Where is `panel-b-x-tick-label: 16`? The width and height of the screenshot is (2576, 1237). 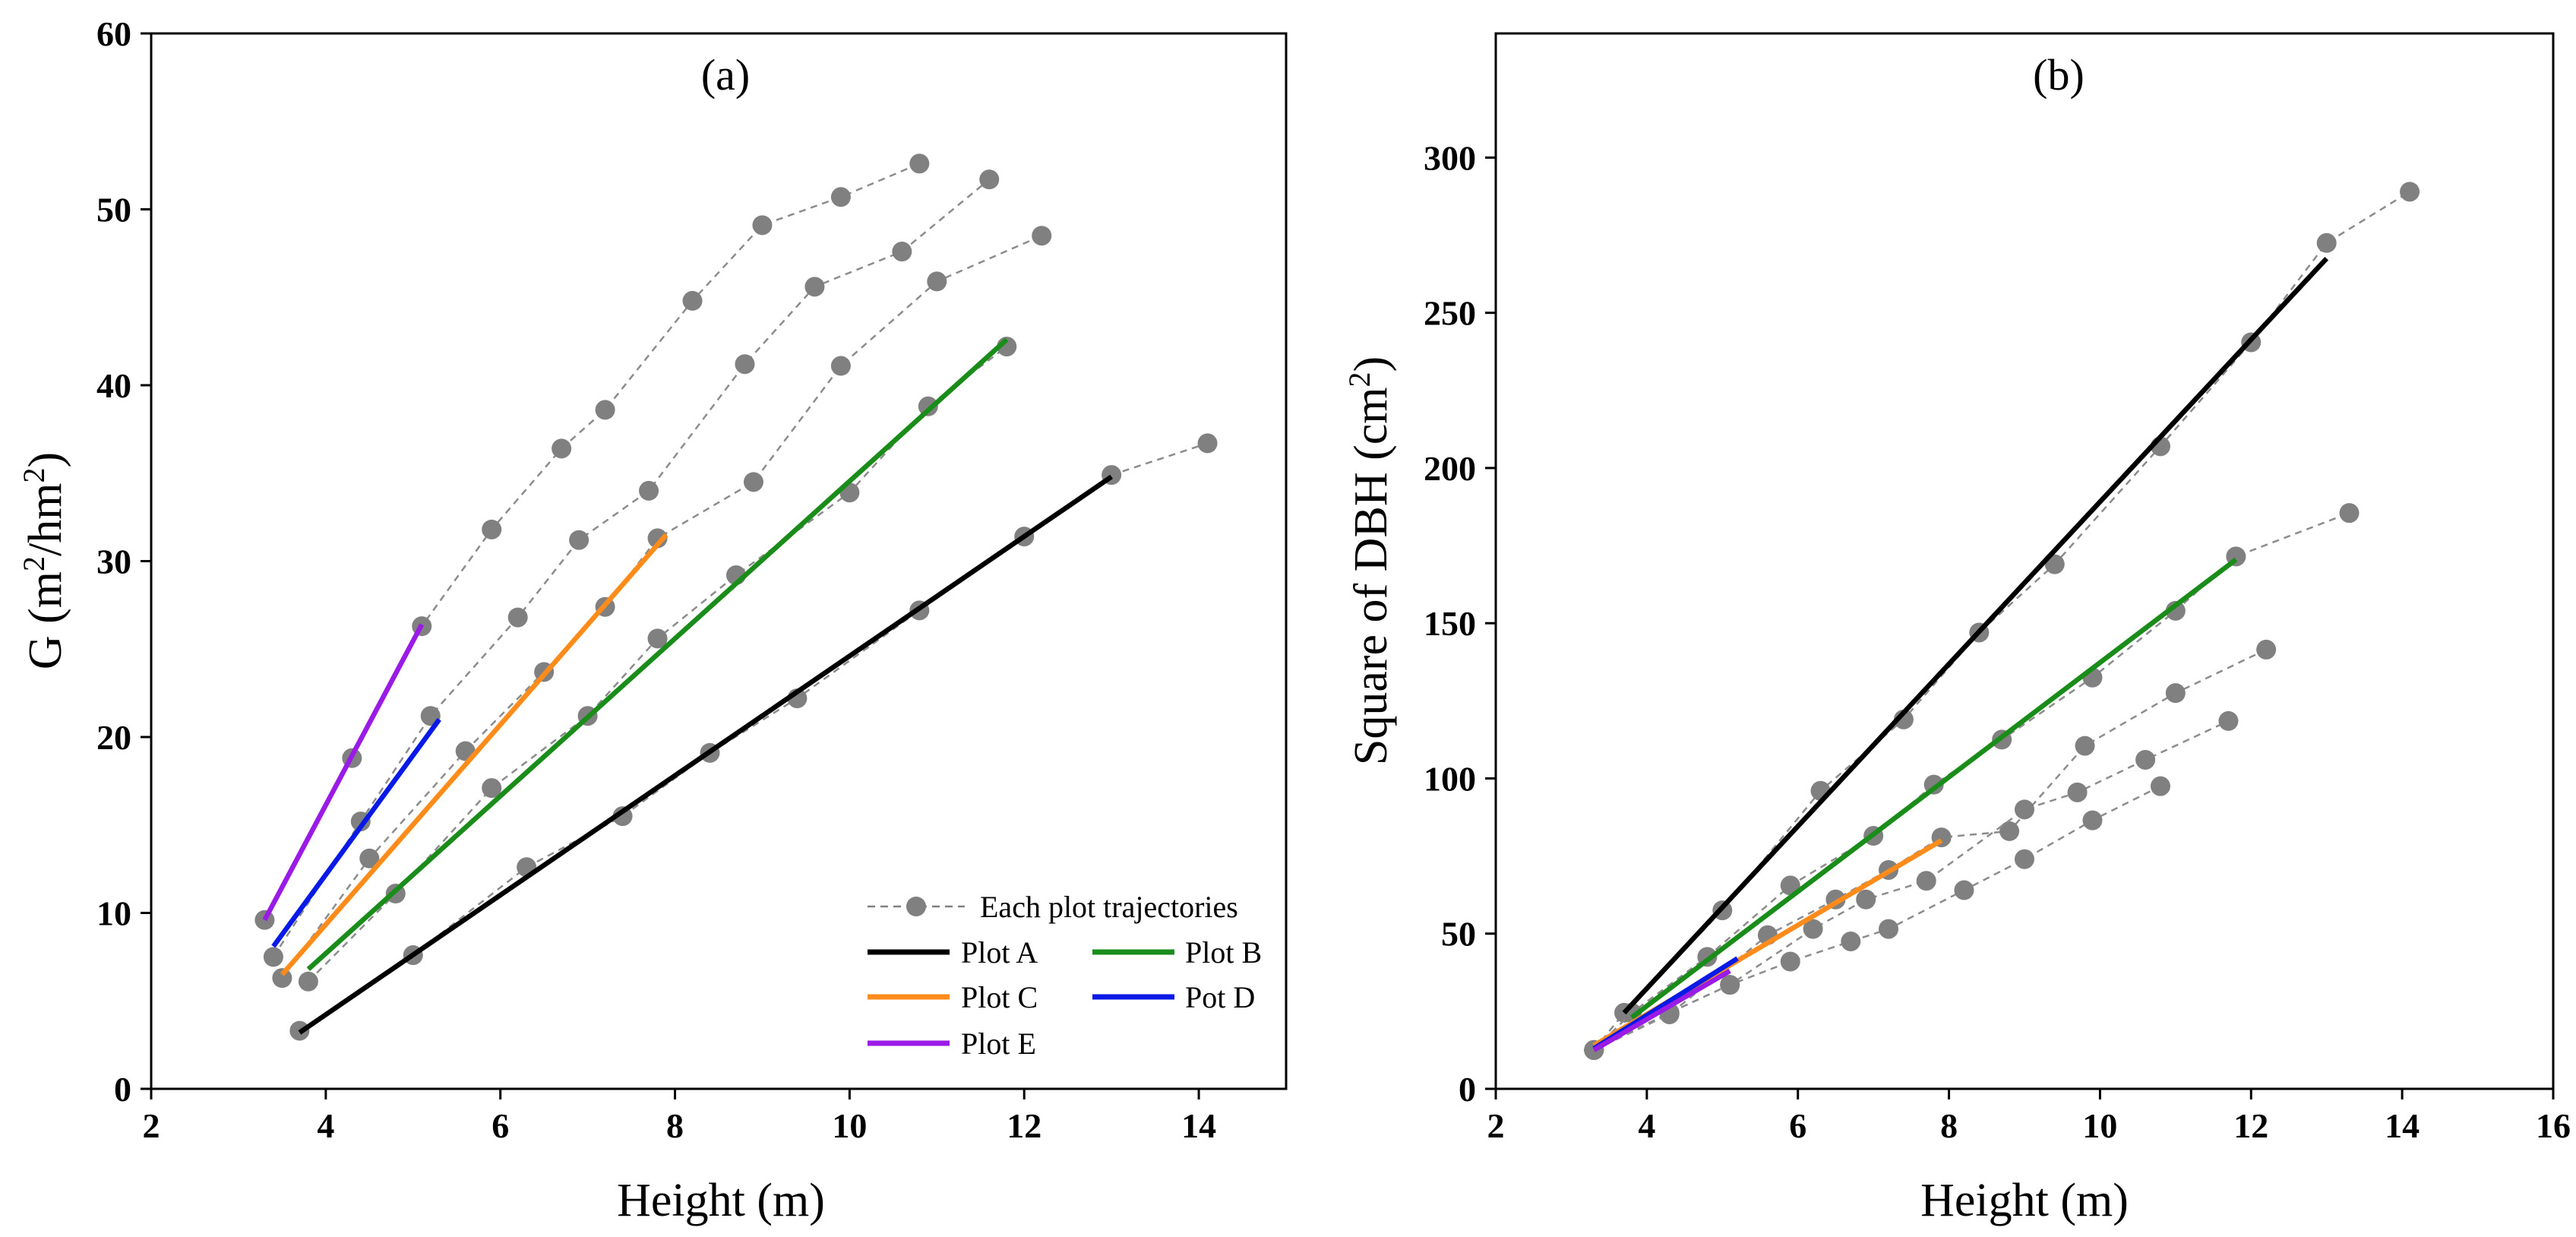
panel-b-x-tick-label: 16 is located at coordinates (2553, 1125).